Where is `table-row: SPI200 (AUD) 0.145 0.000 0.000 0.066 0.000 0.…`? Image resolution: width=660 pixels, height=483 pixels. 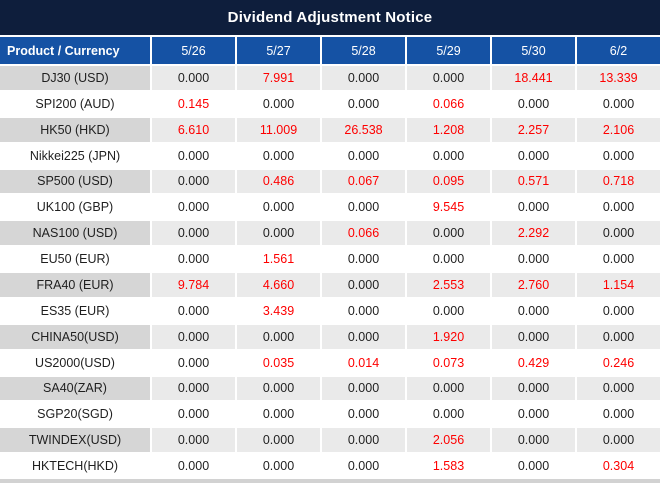 table-row: SPI200 (AUD) 0.145 0.000 0.000 0.066 0.000 0.… is located at coordinates (330, 102).